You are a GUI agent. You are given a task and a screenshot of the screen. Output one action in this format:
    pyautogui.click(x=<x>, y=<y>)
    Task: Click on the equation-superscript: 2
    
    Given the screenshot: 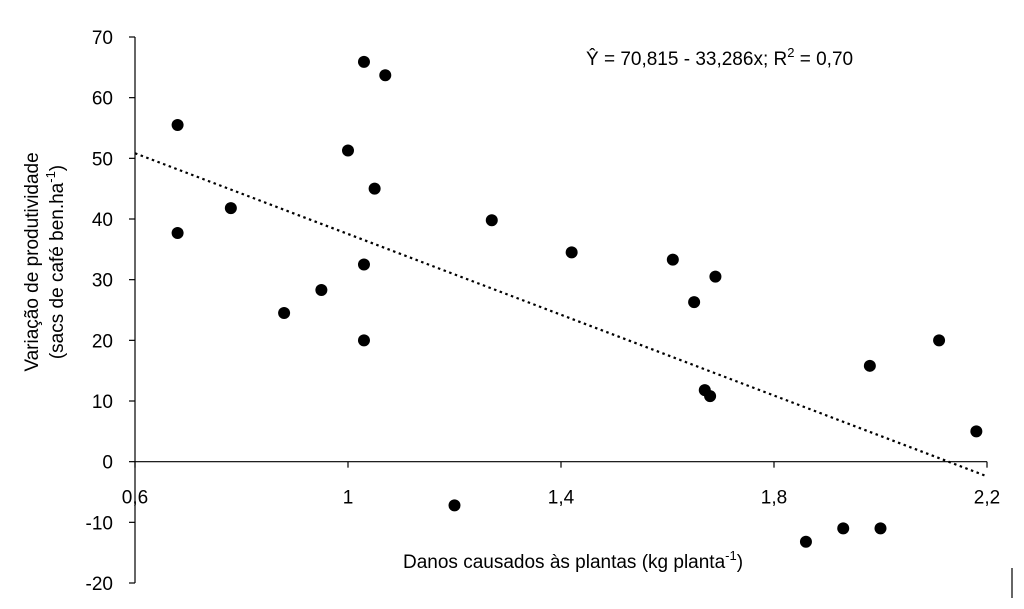 What is the action you would take?
    pyautogui.click(x=790, y=52)
    